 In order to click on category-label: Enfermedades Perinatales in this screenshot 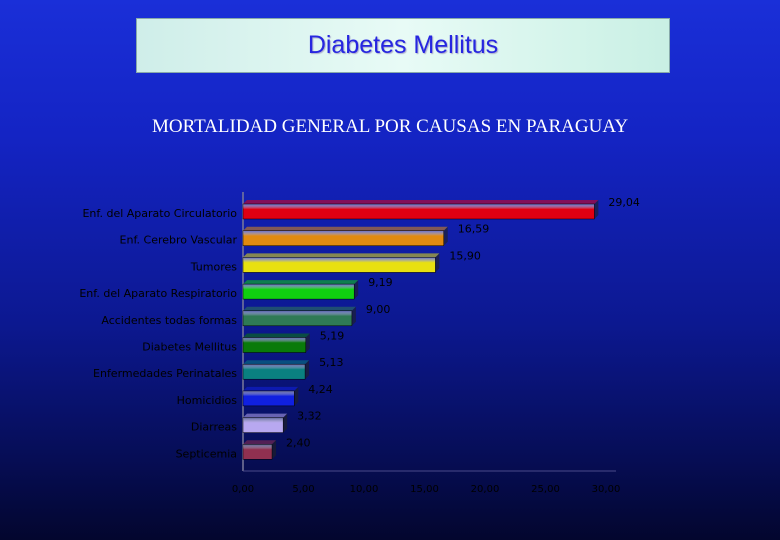, I will do `click(165, 373)`.